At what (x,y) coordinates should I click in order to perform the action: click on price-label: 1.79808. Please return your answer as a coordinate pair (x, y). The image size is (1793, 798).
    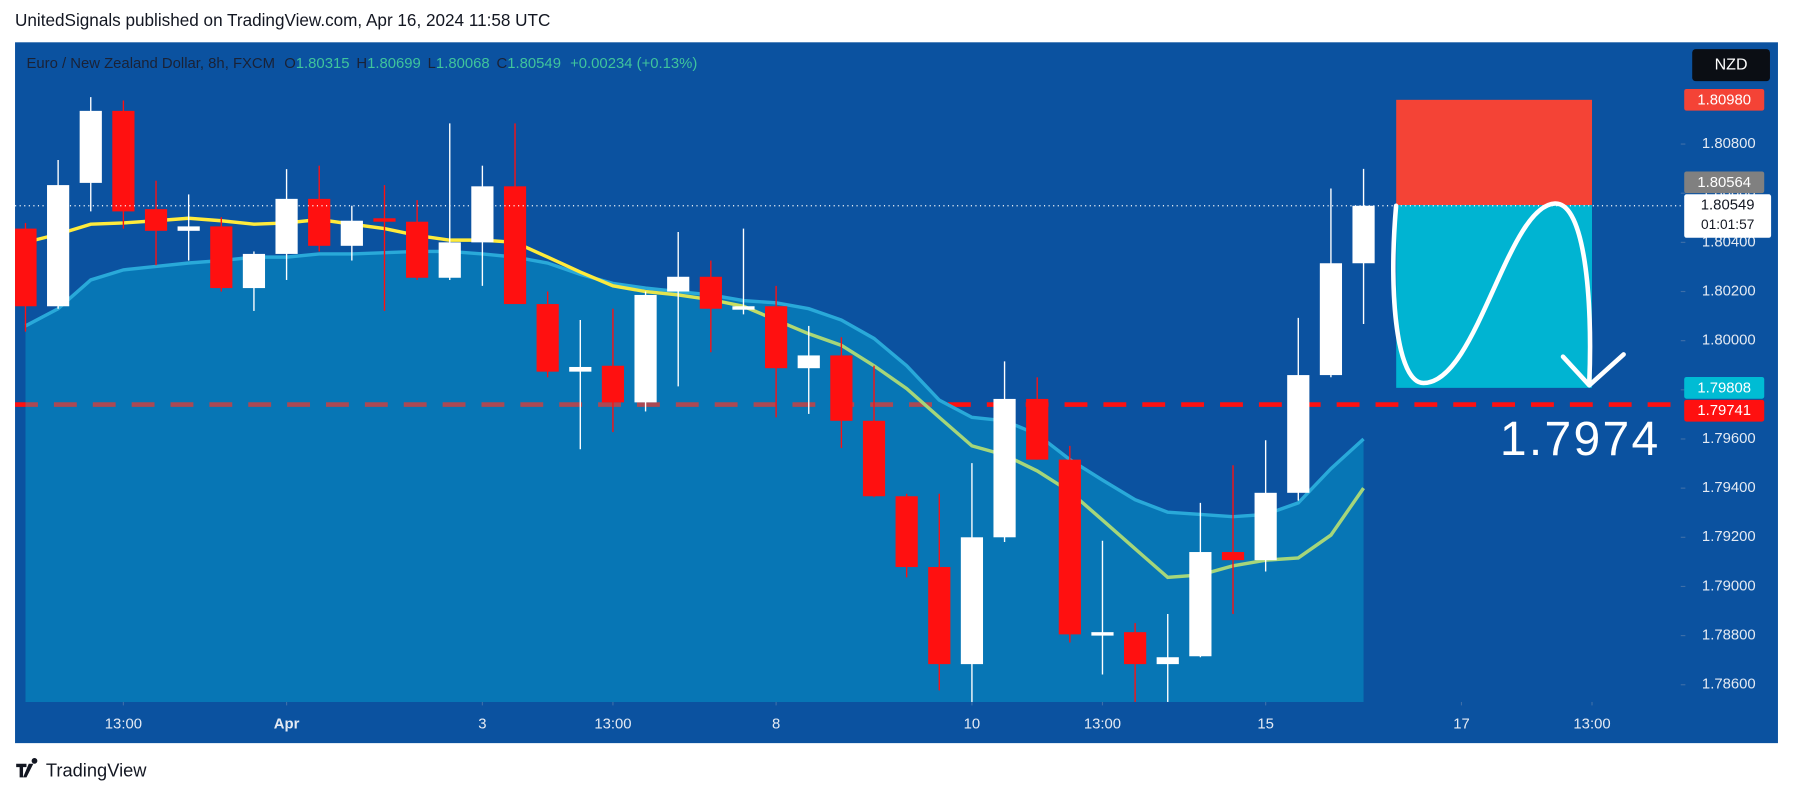
    Looking at the image, I should click on (1724, 388).